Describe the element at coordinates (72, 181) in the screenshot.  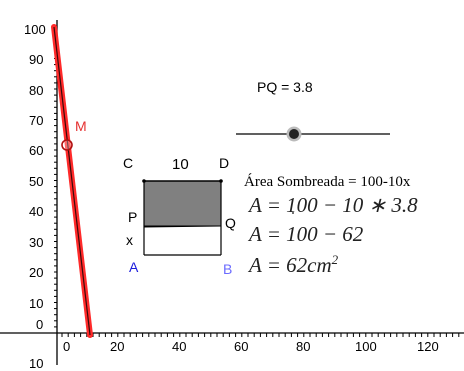
I see `line-f-core` at that location.